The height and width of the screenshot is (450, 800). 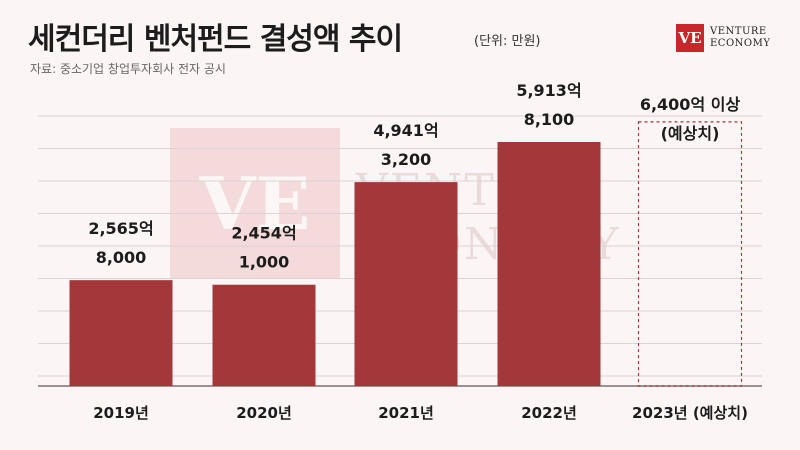 I want to click on x-tick-label: 2021년, so click(x=406, y=413).